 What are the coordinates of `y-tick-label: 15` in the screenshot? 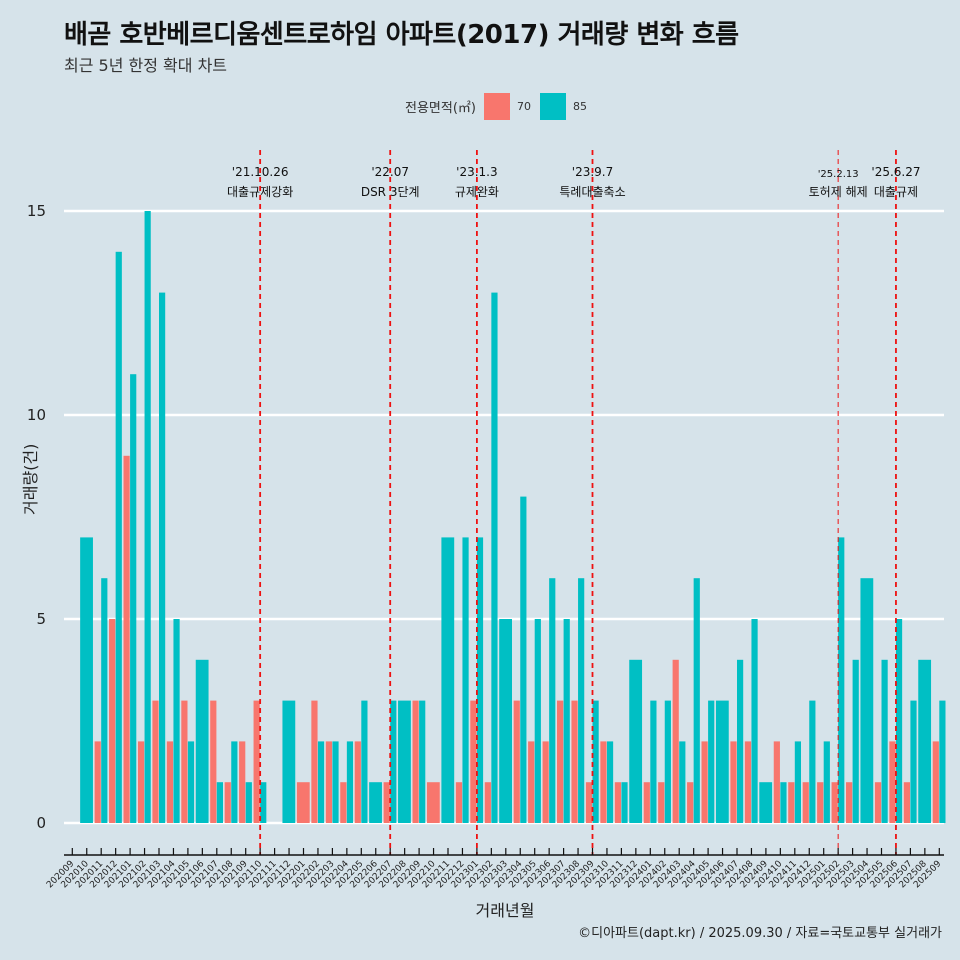 It's located at (36, 211).